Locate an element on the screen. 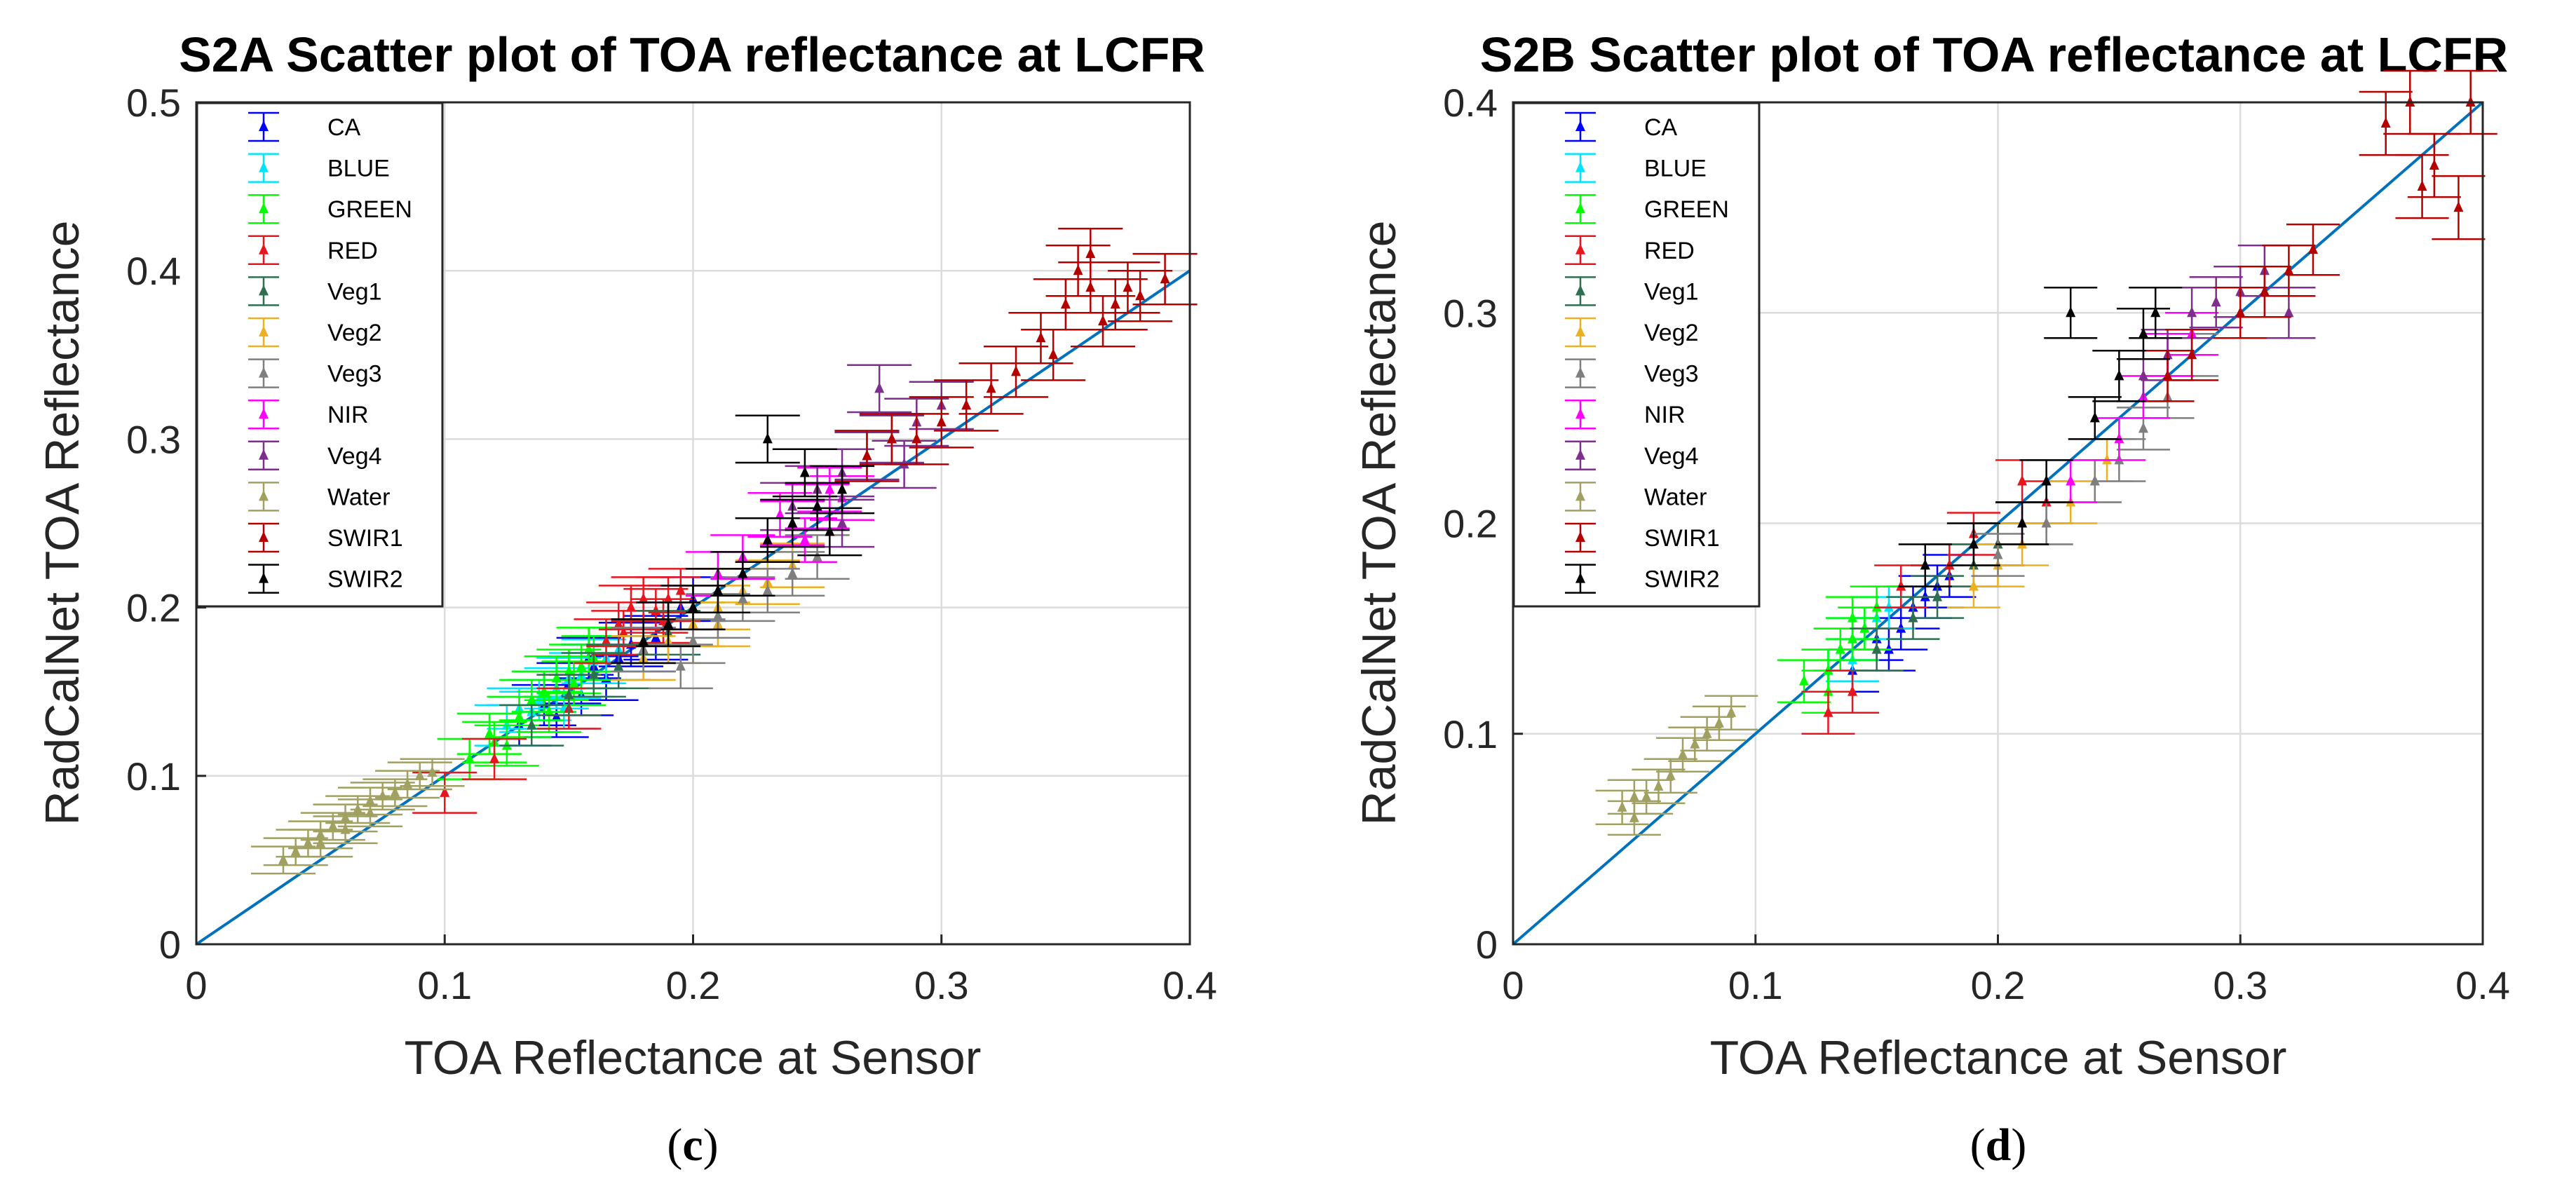  panel-d-legend-entry: Water is located at coordinates (1636, 497).